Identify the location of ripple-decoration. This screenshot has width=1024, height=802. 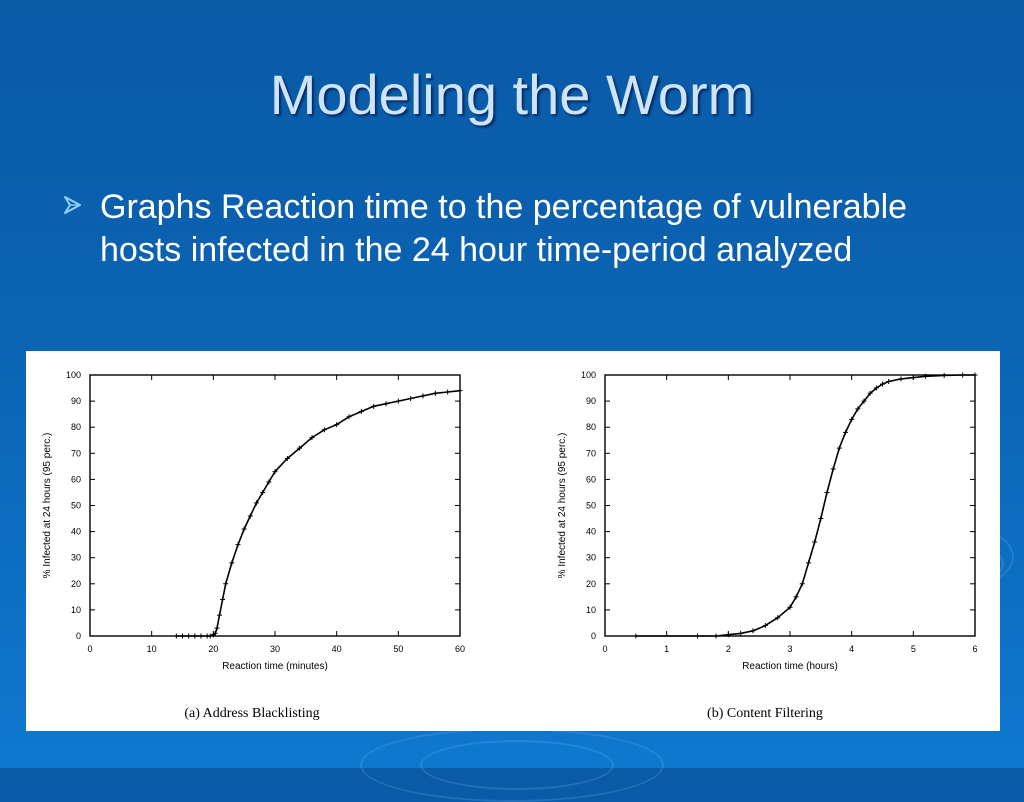
(517, 765).